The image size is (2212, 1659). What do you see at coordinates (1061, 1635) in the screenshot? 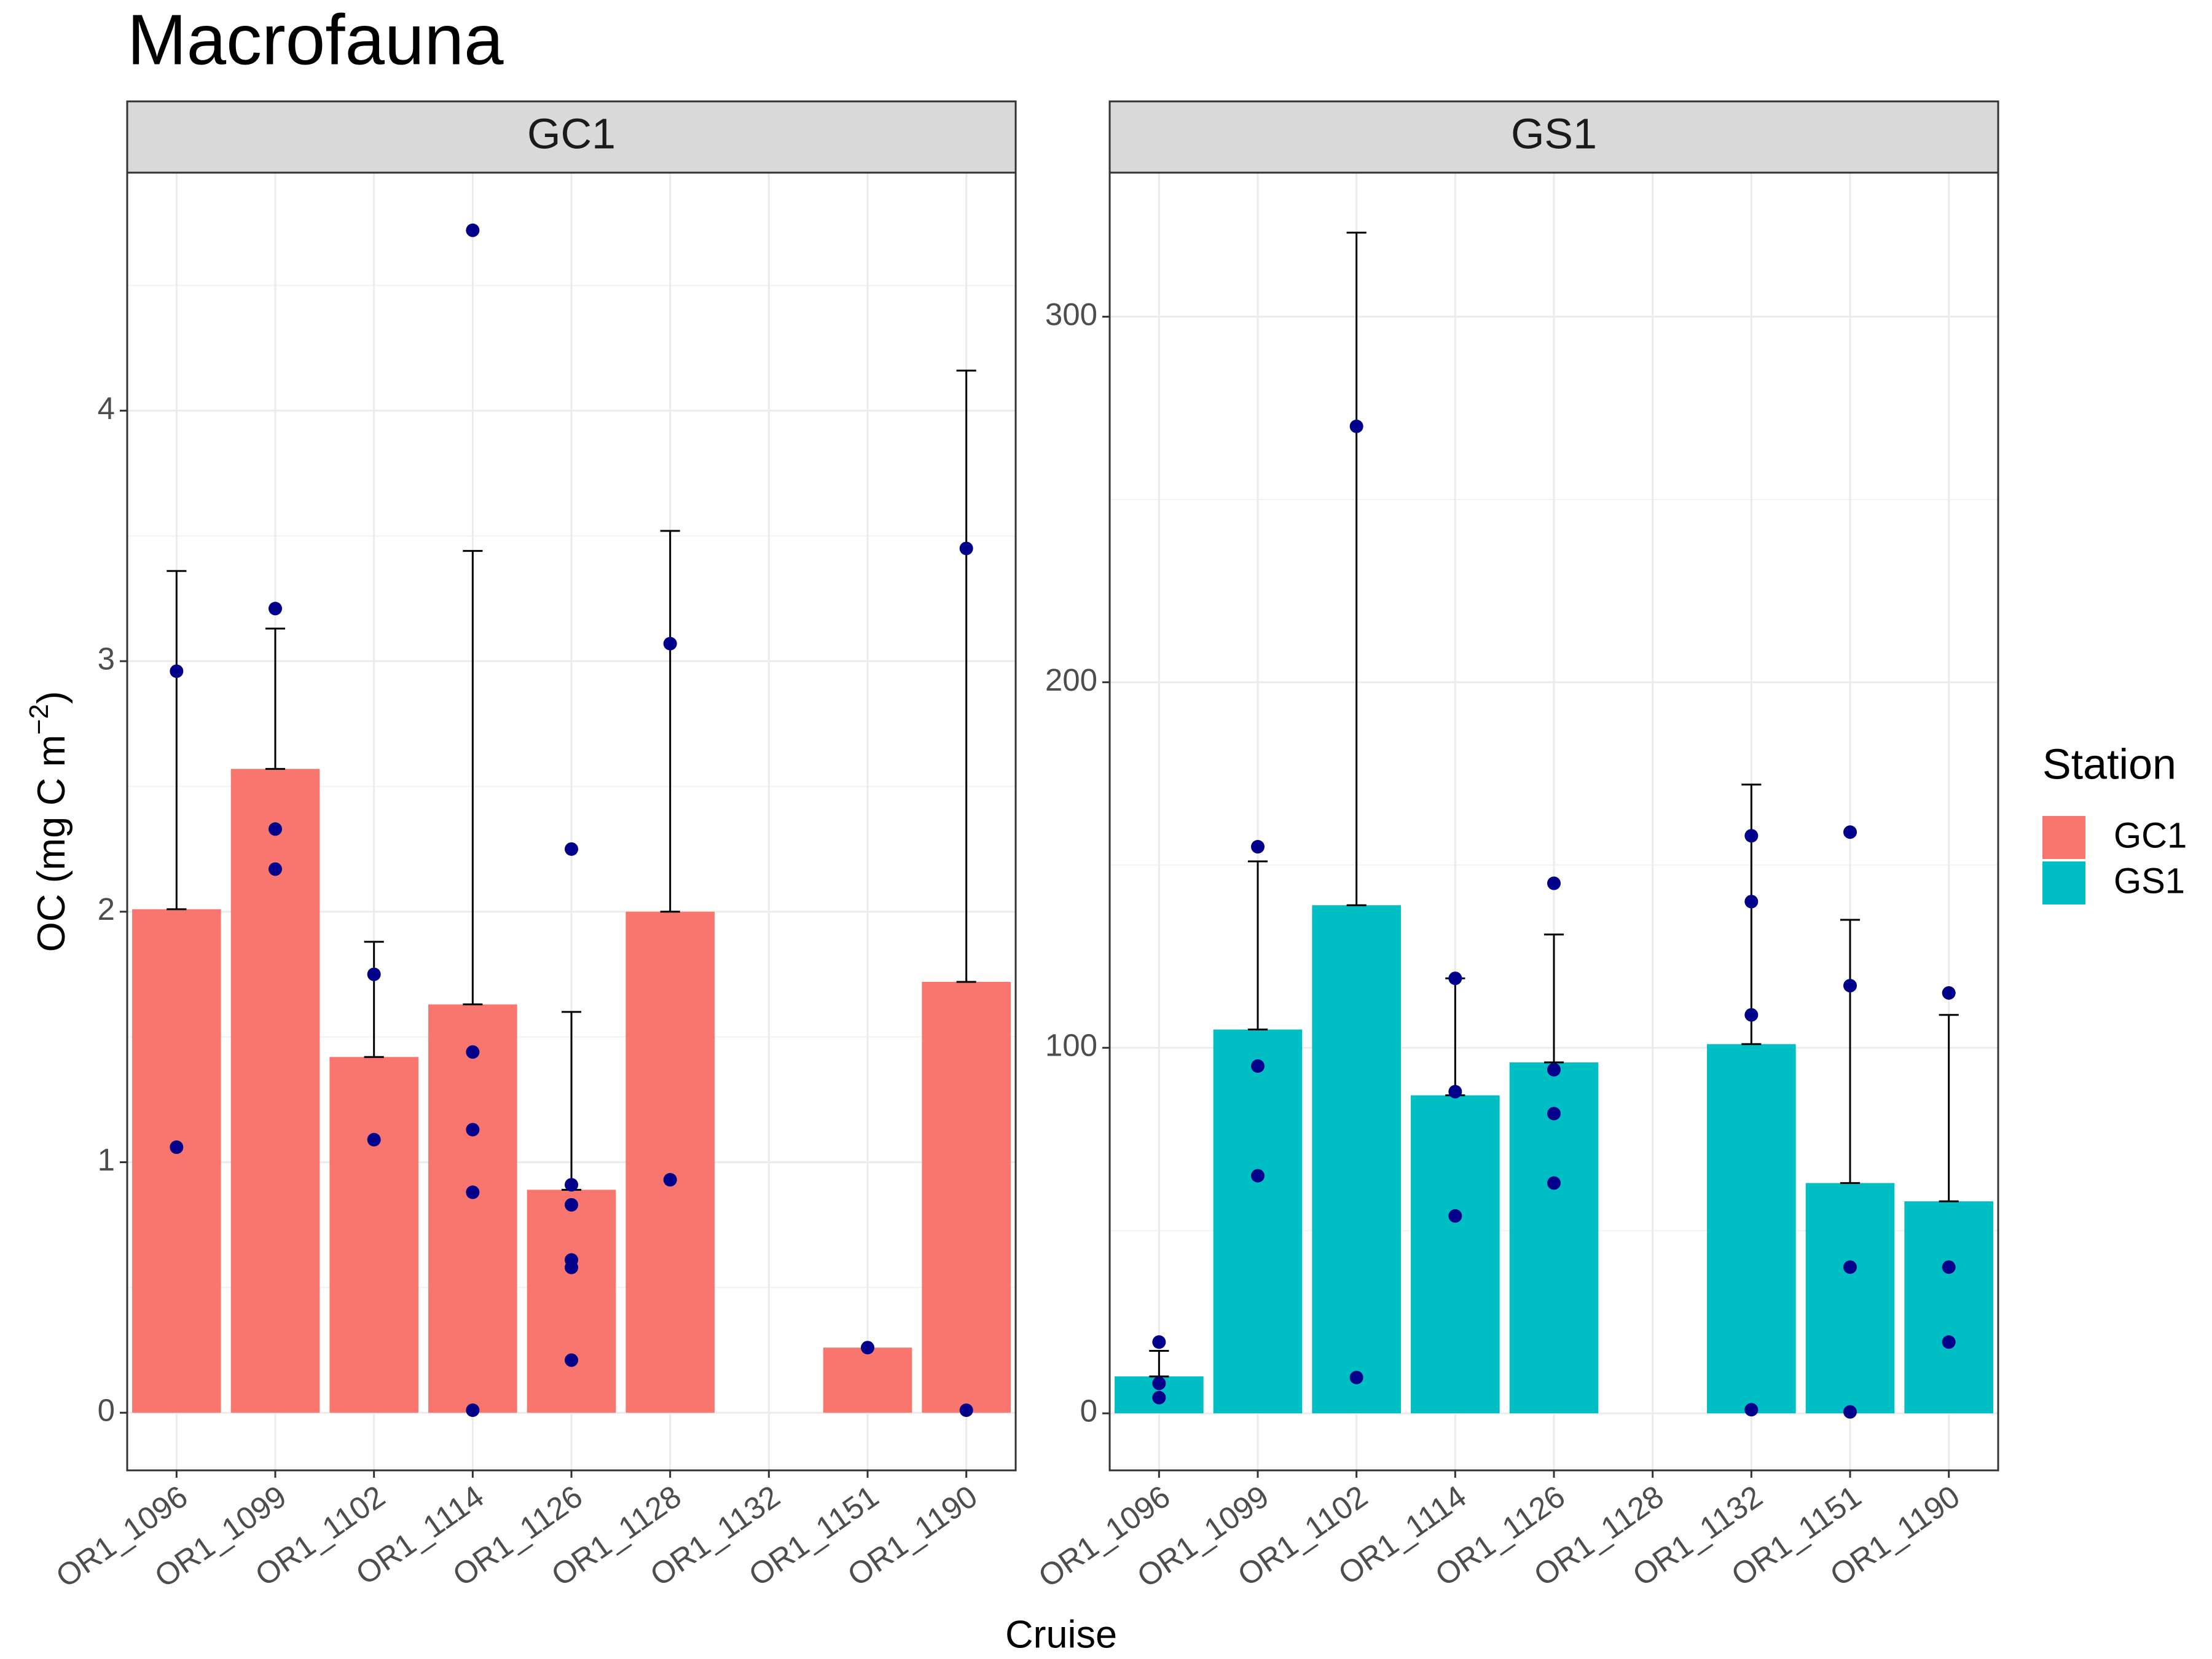
I see `x-axis-label: Cruise` at bounding box center [1061, 1635].